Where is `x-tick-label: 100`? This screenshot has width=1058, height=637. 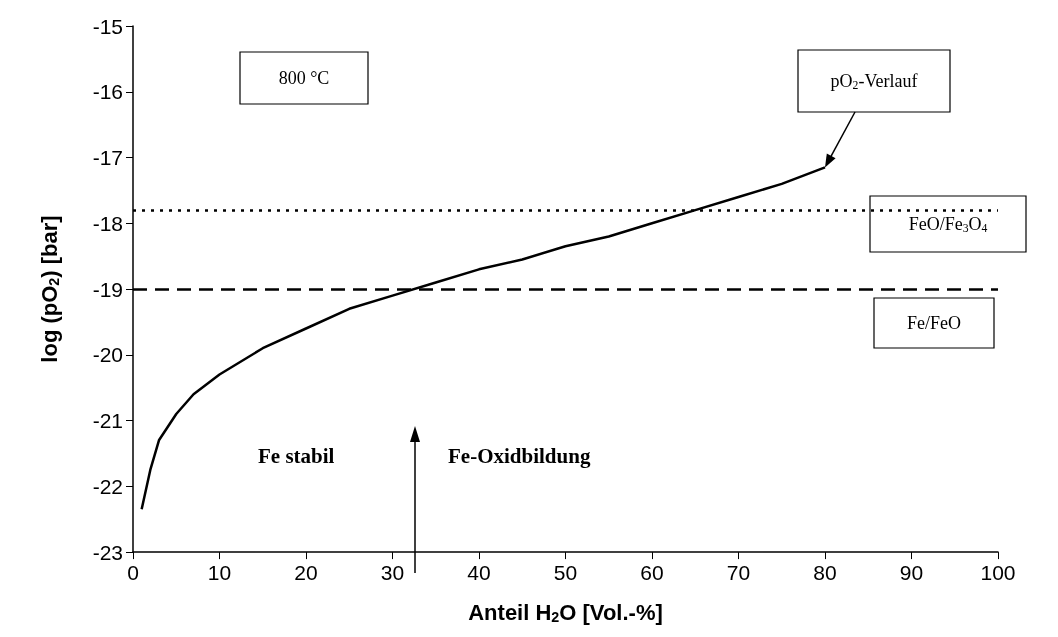
x-tick-label: 100 is located at coordinates (998, 573).